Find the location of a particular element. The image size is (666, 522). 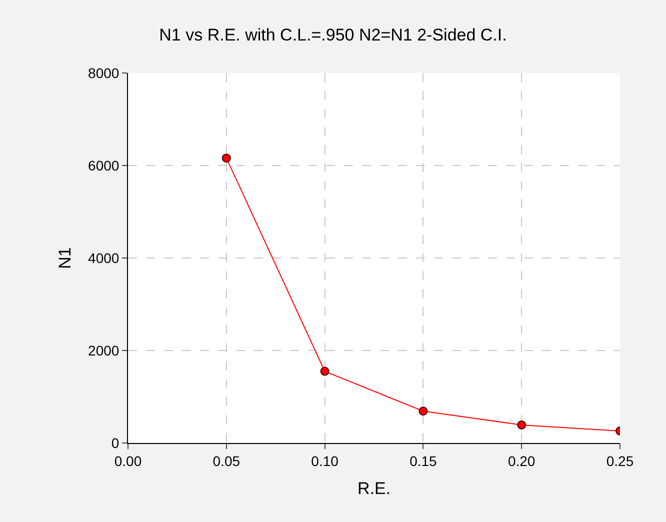

chart-title: N1 vs R.E. with C.L.=.950 N2=N1 2-Sided C.I. is located at coordinates (333, 35).